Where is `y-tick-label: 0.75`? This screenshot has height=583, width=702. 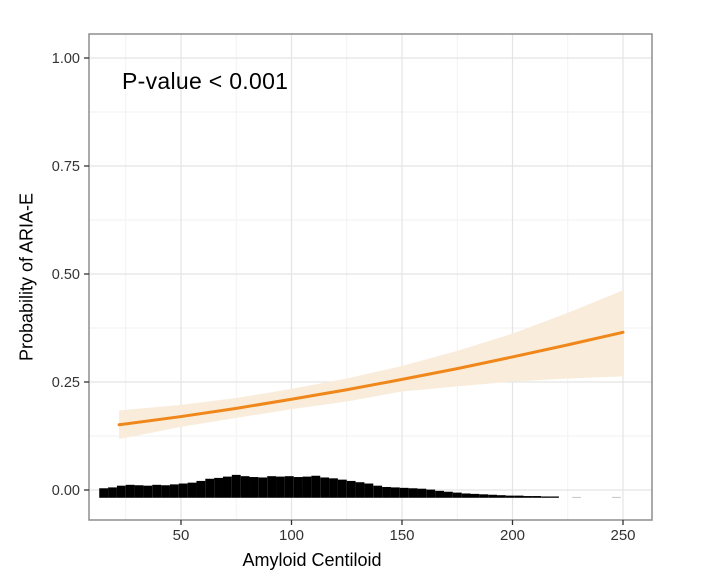
y-tick-label: 0.75 is located at coordinates (66, 167).